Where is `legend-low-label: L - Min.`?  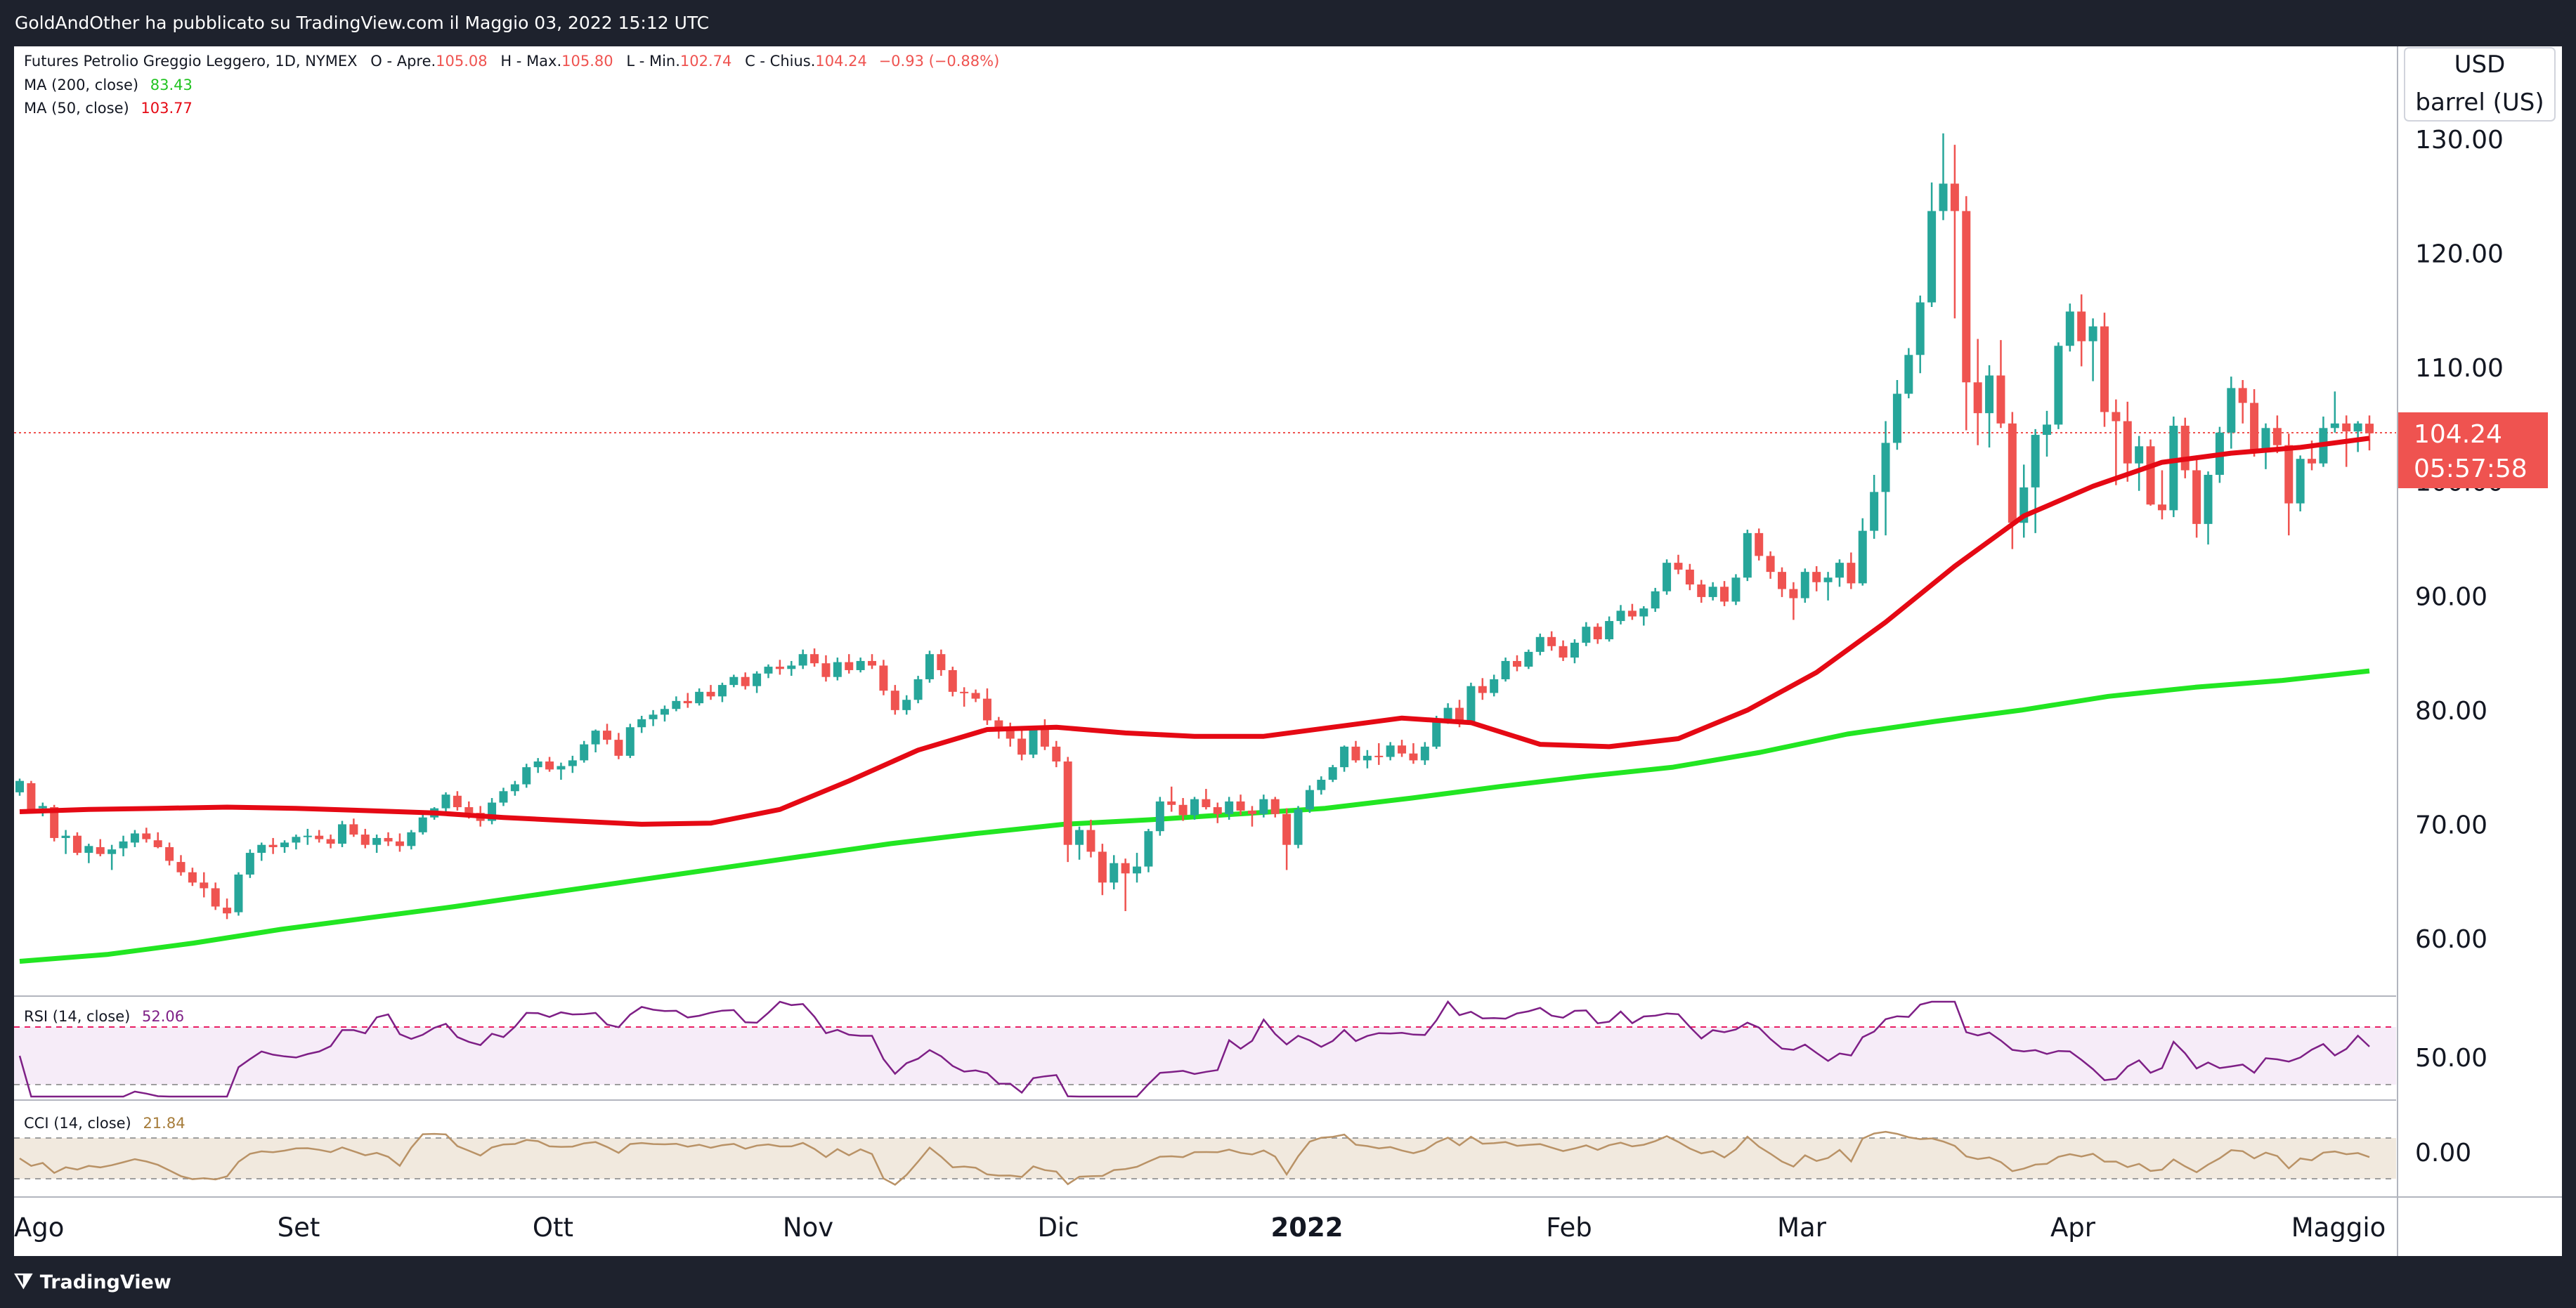 legend-low-label: L - Min. is located at coordinates (653, 62).